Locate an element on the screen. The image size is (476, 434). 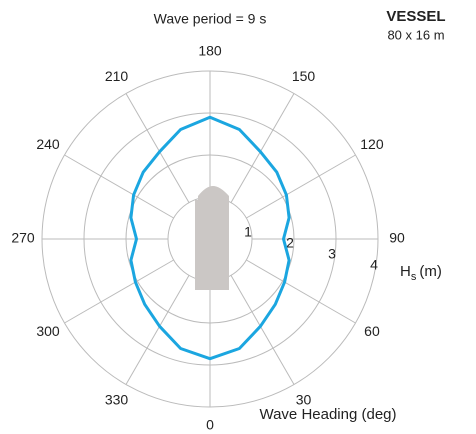
vessel-name: VESSEL is located at coordinates (415, 16).